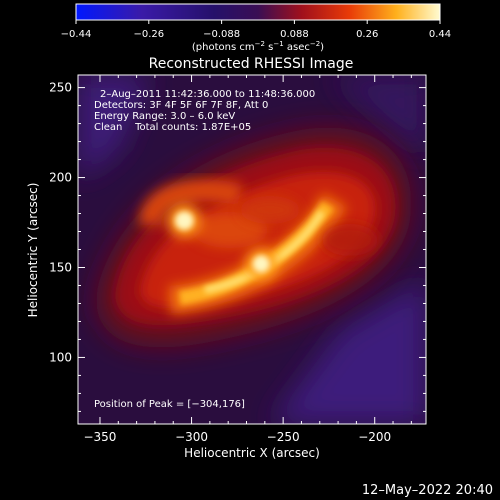  Describe the element at coordinates (367, 34) in the screenshot. I see `colorbar-tick-label: 0.26` at that location.